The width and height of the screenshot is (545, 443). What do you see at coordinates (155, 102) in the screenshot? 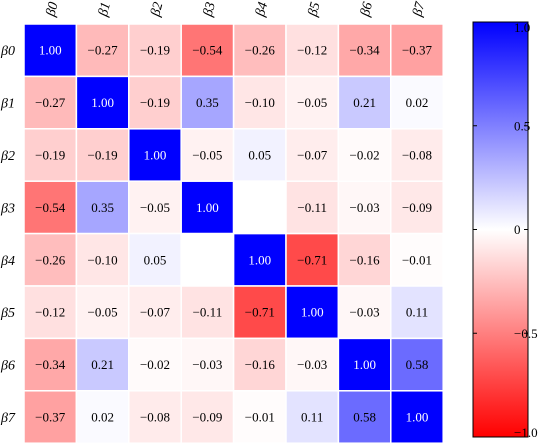
I see `heatmap-value-label-1-2: −0.19` at bounding box center [155, 102].